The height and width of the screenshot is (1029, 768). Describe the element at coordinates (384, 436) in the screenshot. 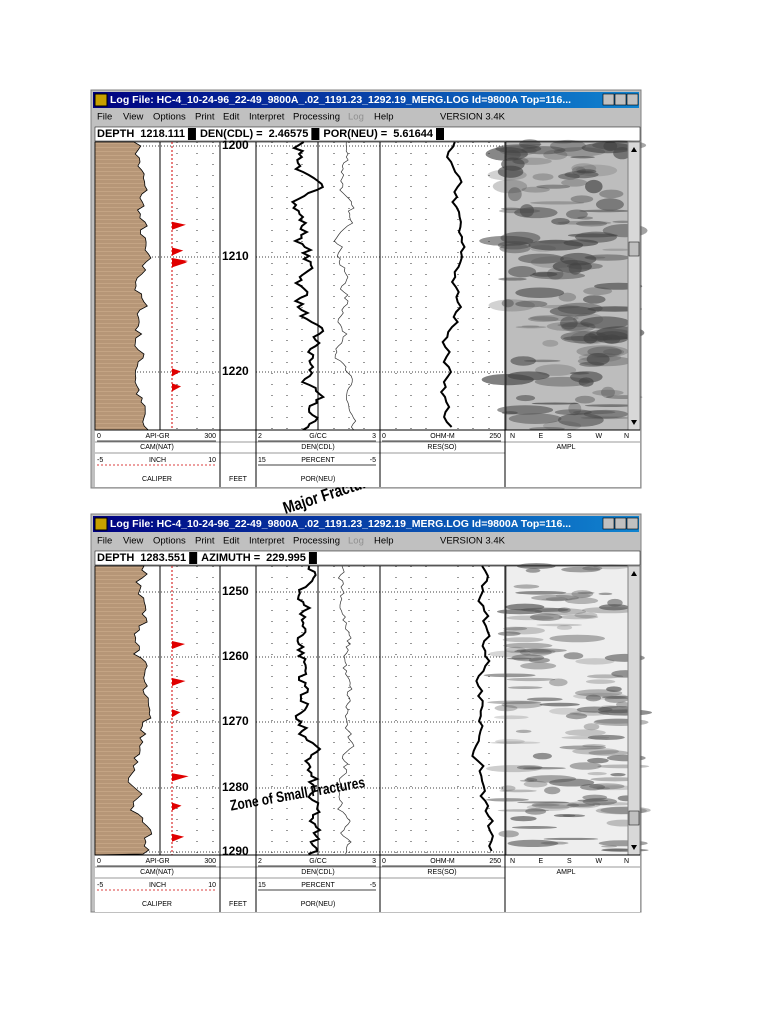

I see `scale-min: 0` at that location.